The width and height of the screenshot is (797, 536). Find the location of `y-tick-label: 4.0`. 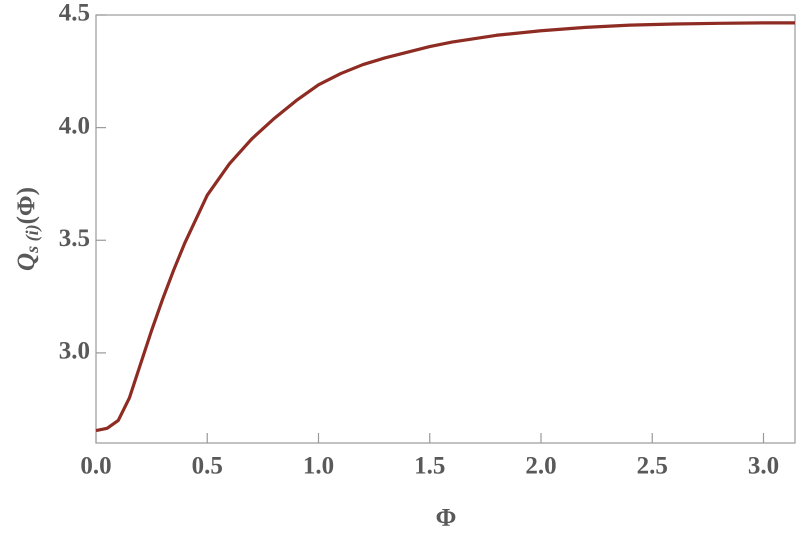

y-tick-label: 4.0 is located at coordinates (74, 125).